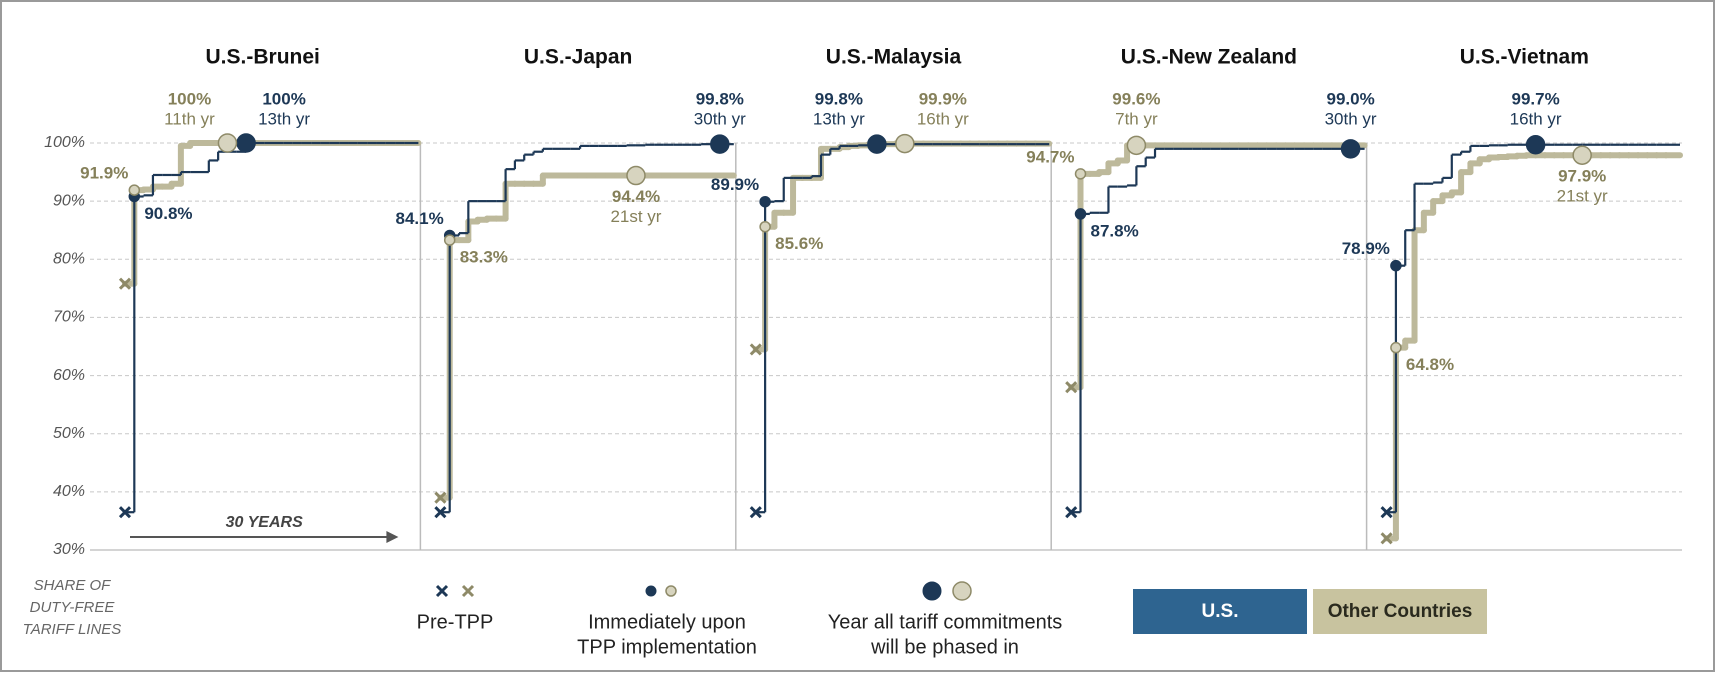 The height and width of the screenshot is (673, 1716). I want to click on value-label: 78.9%, so click(1366, 248).